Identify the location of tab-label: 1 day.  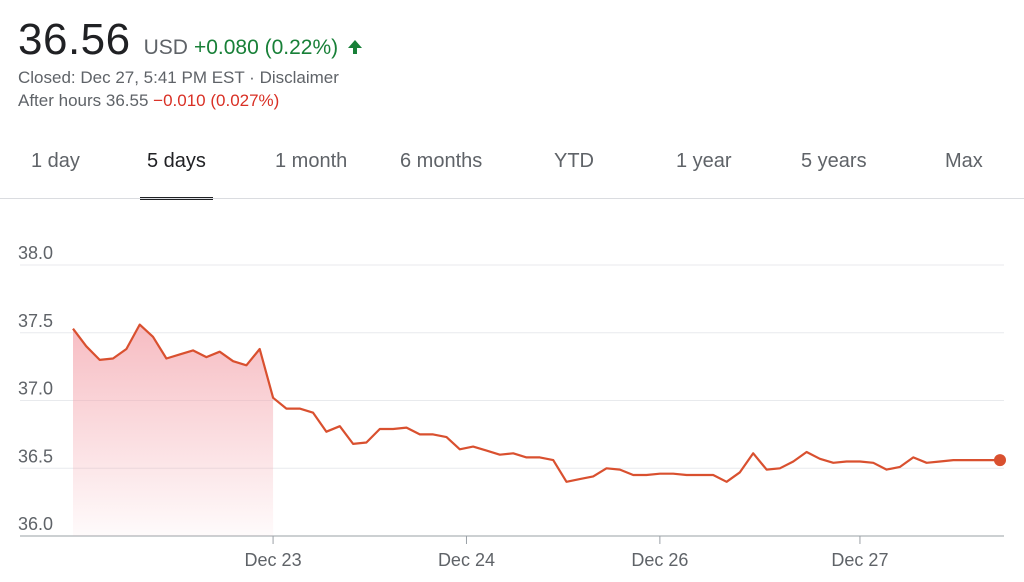
(55, 161).